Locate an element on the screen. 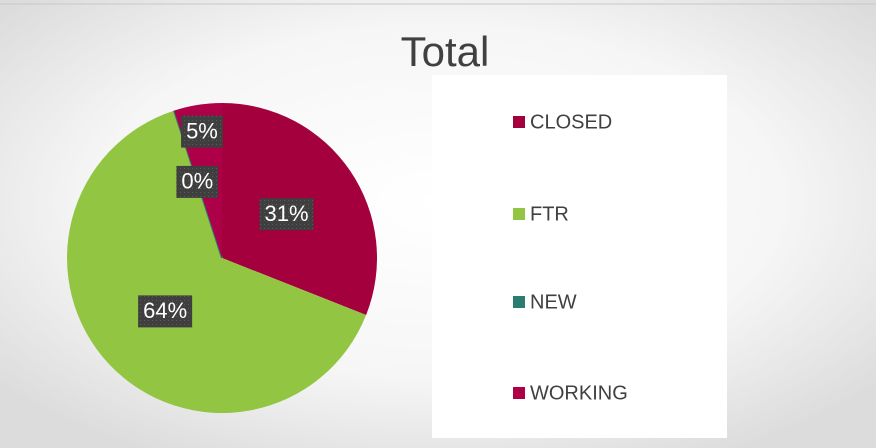  legend-label: FTR is located at coordinates (549, 214).